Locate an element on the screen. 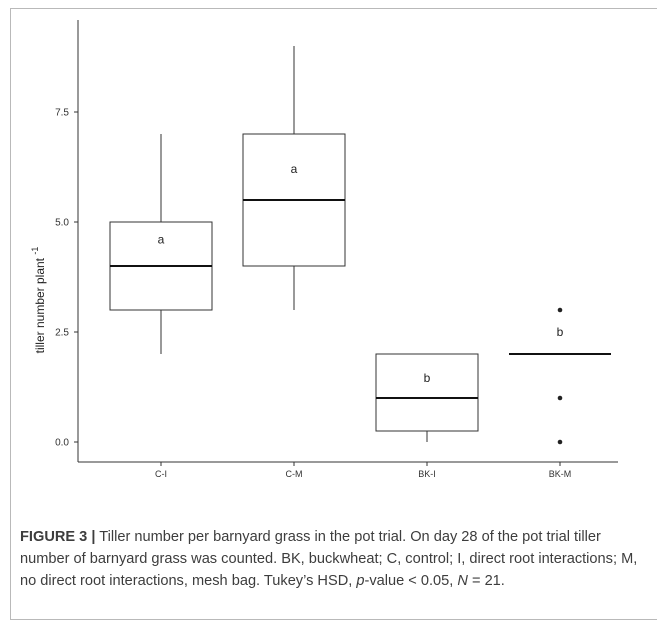  y-axis-label-superscript: -1 is located at coordinates (35, 251).